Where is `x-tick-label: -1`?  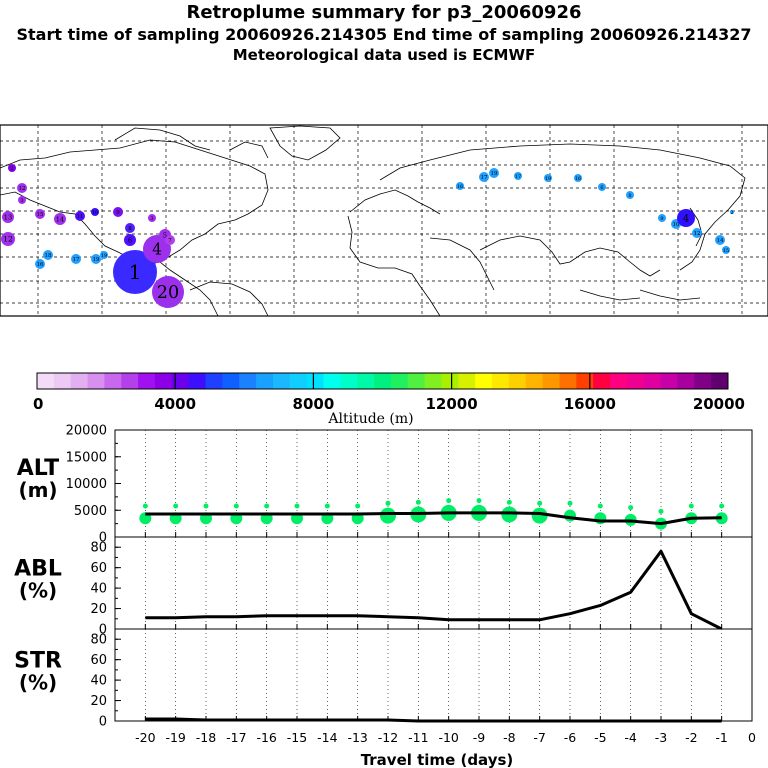 x-tick-label: -1 is located at coordinates (721, 737).